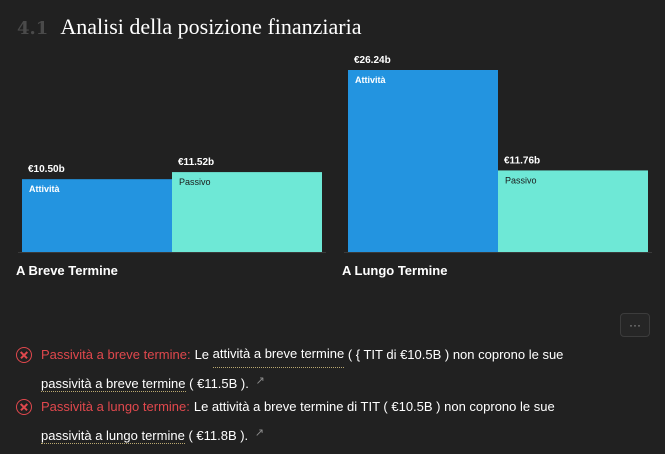 This screenshot has width=665, height=454. What do you see at coordinates (522, 160) in the screenshot?
I see `bar-value-label: €11.76b` at bounding box center [522, 160].